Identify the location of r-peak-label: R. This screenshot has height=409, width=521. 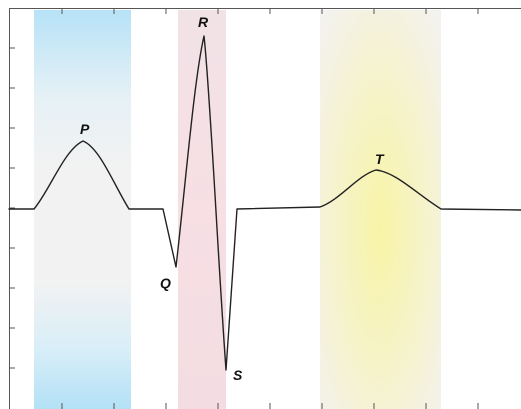
(203, 22).